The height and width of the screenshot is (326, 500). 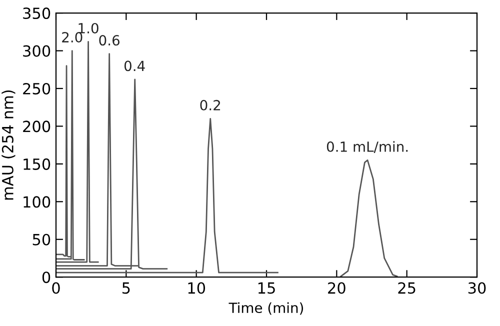 I want to click on annotation: 0.6, so click(x=109, y=40).